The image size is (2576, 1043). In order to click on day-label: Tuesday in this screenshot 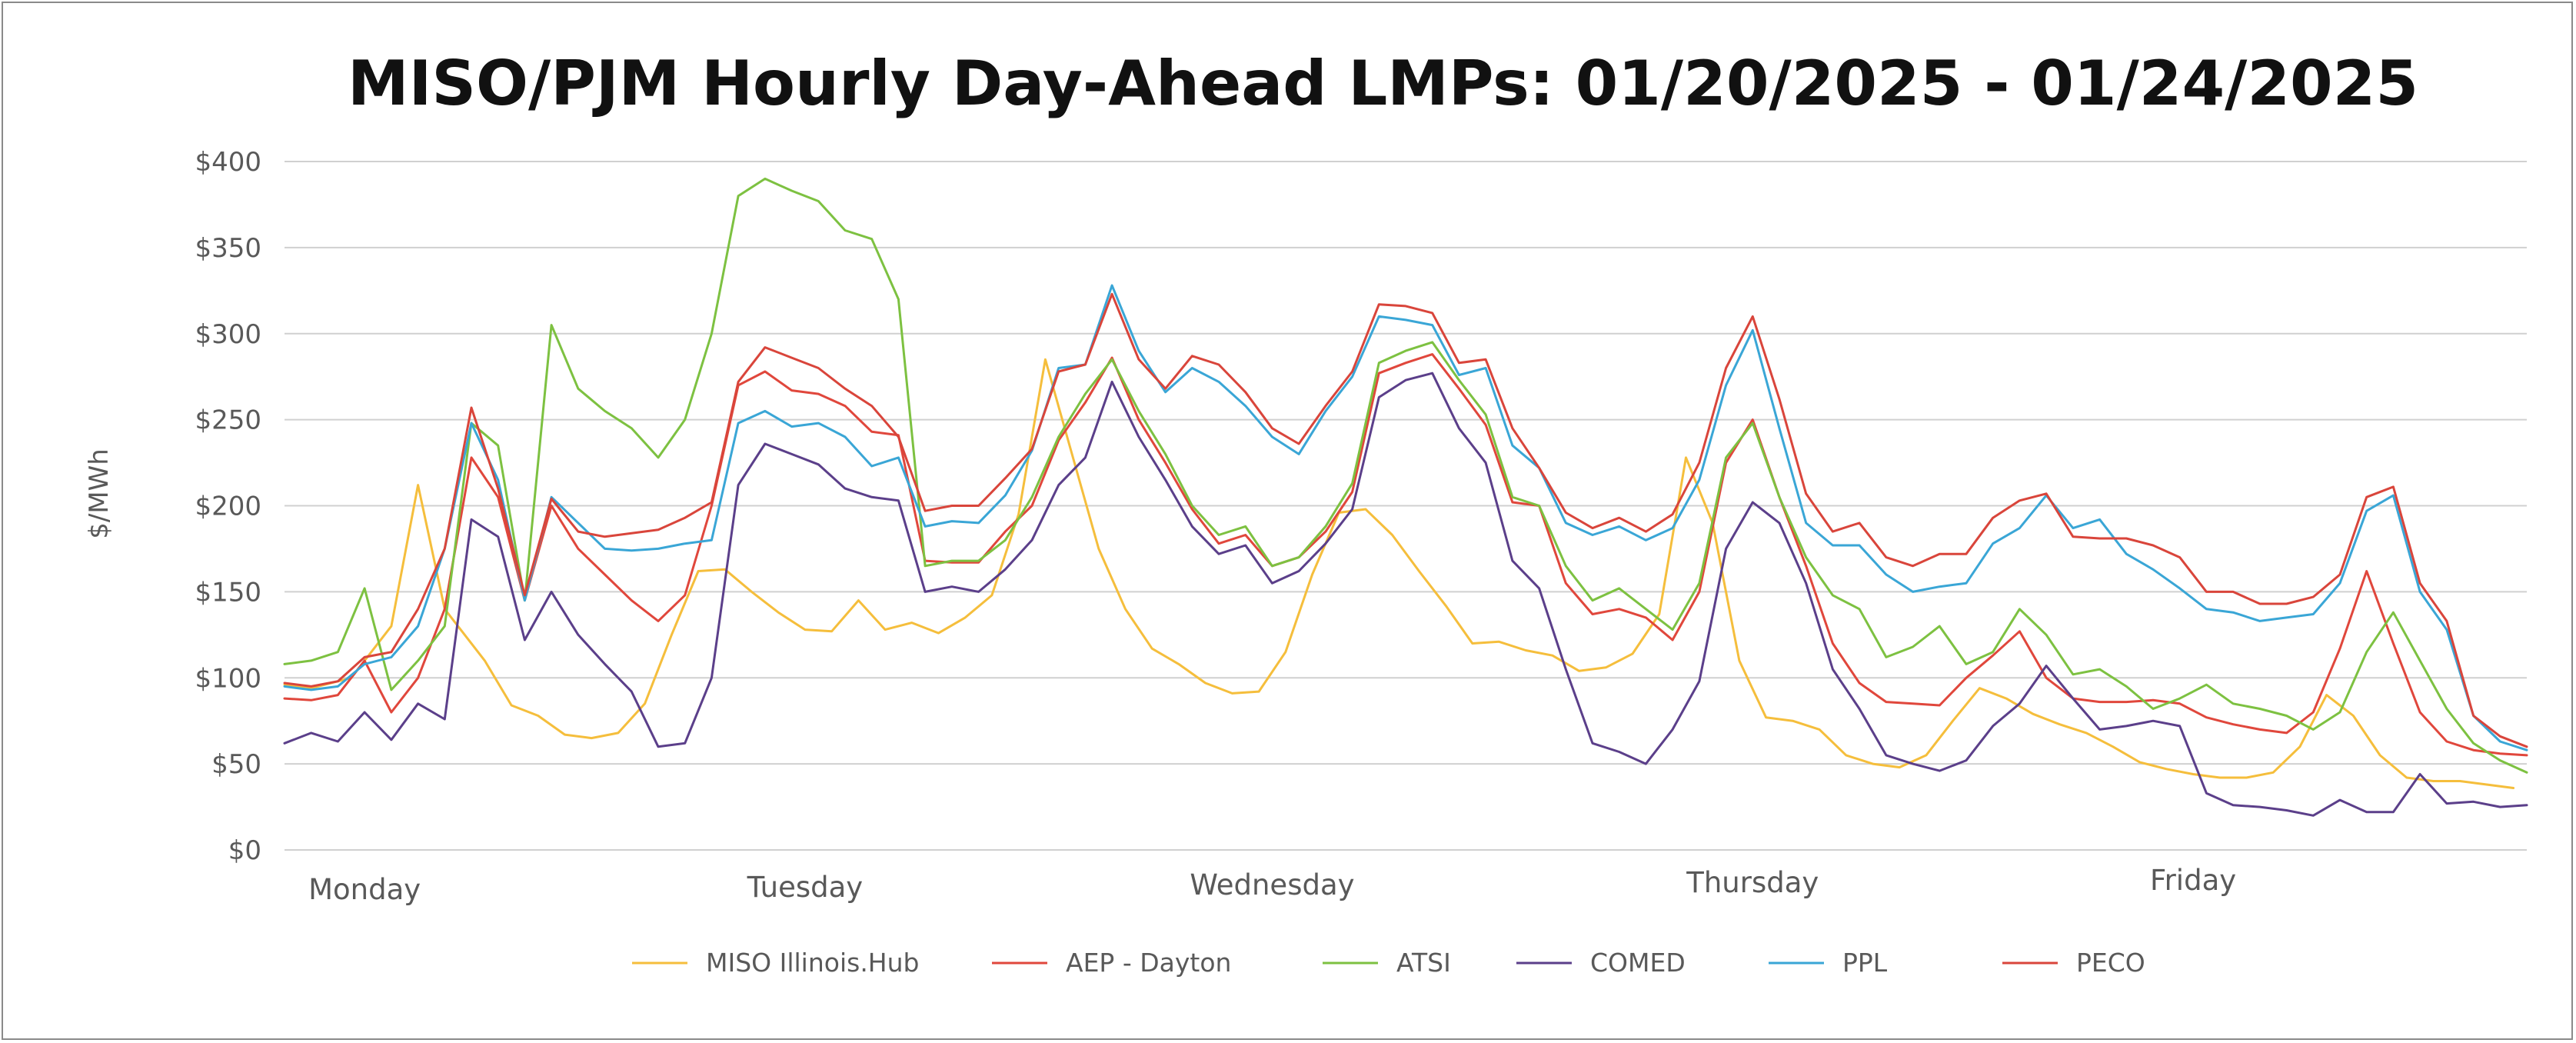, I will do `click(805, 888)`.